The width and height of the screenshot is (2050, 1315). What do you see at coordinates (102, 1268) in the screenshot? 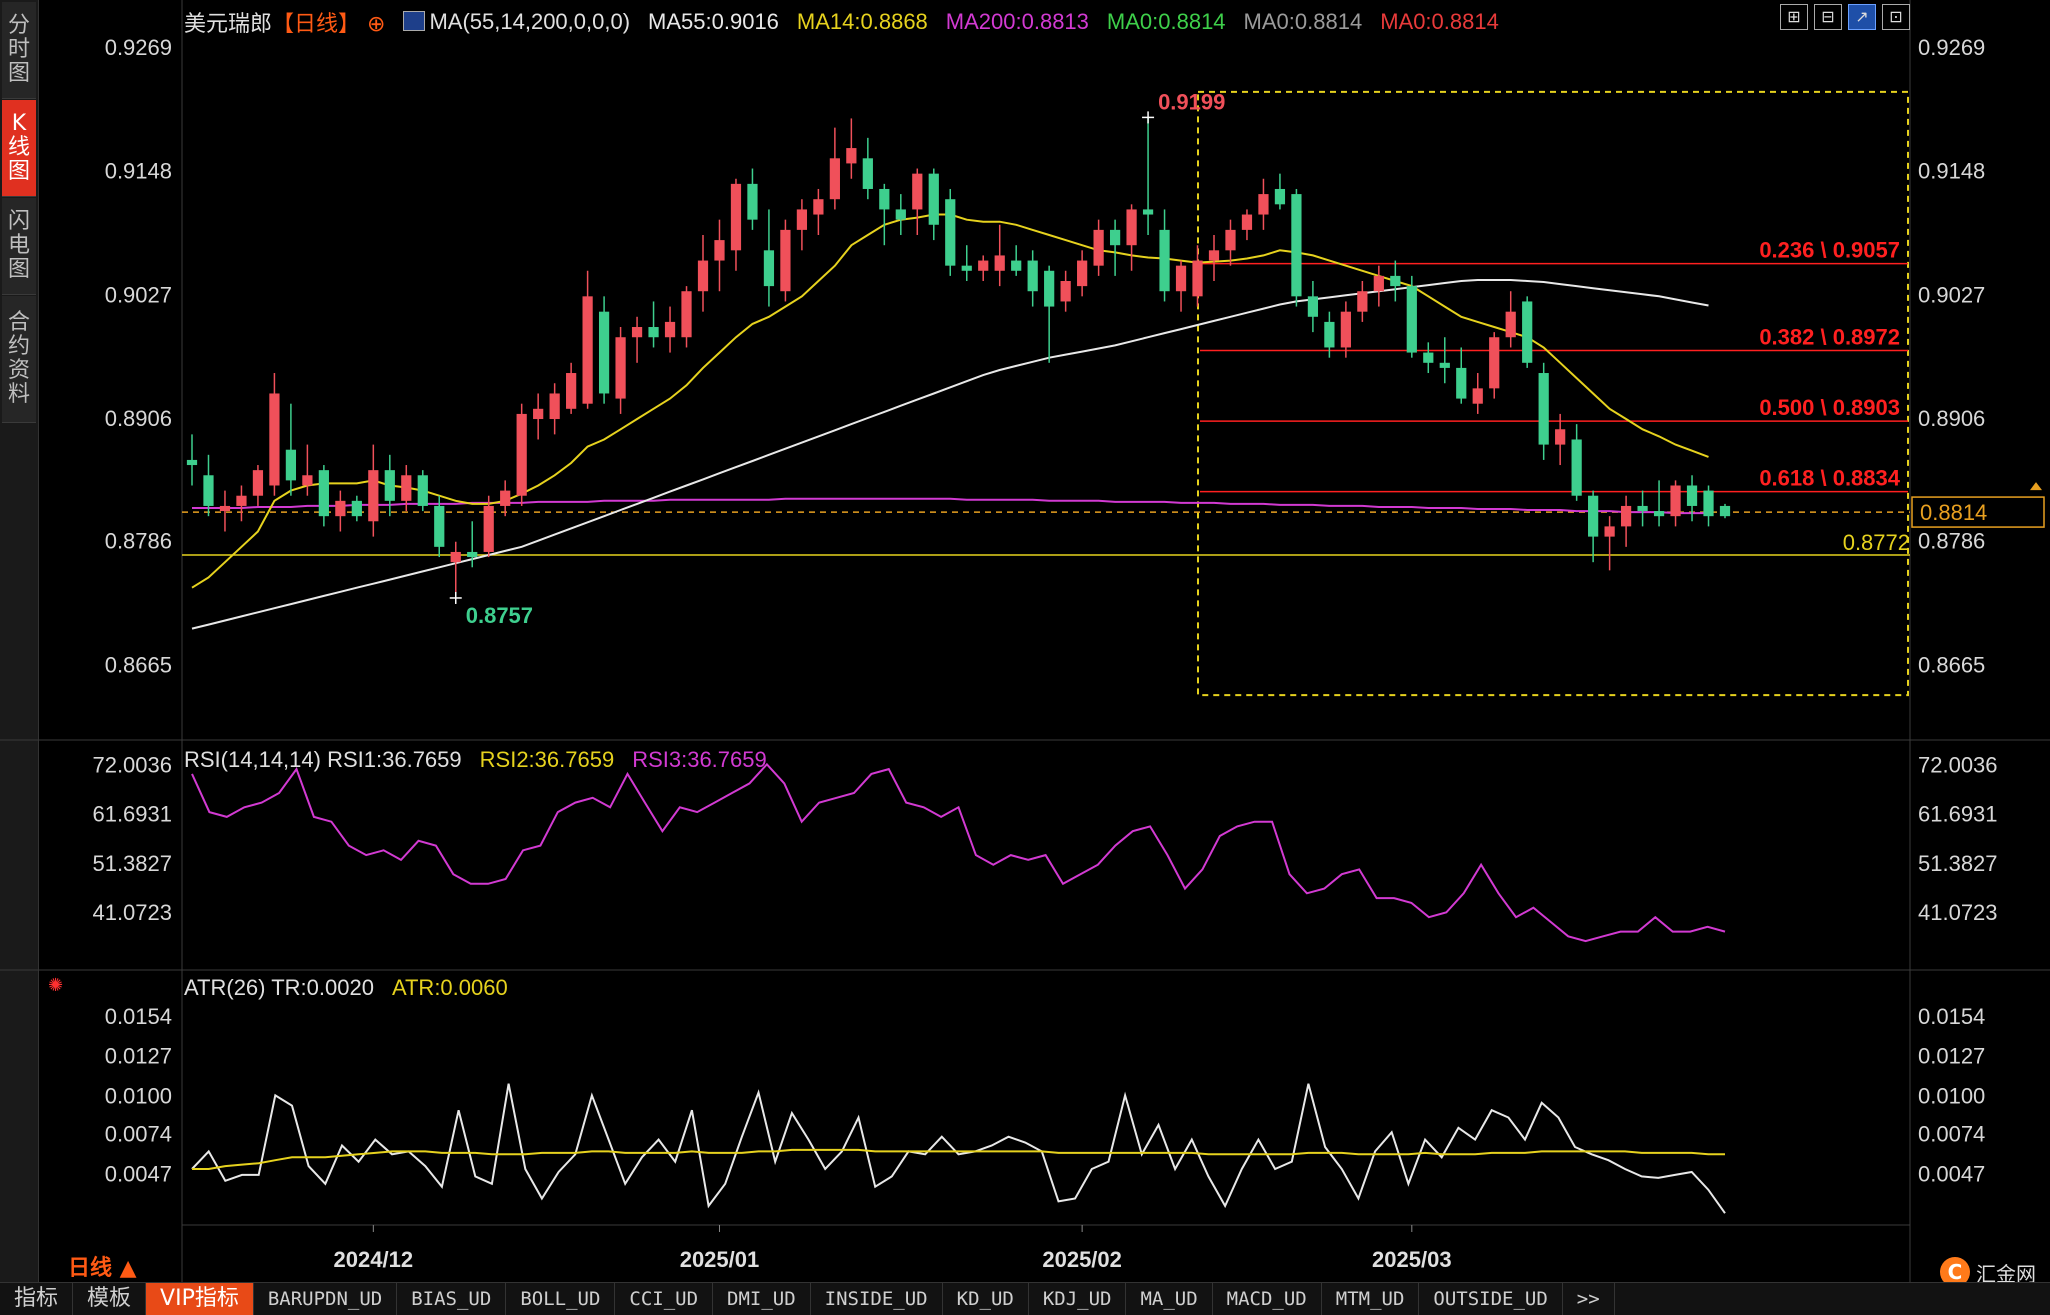
I see `period-selector: 日线 ▲` at bounding box center [102, 1268].